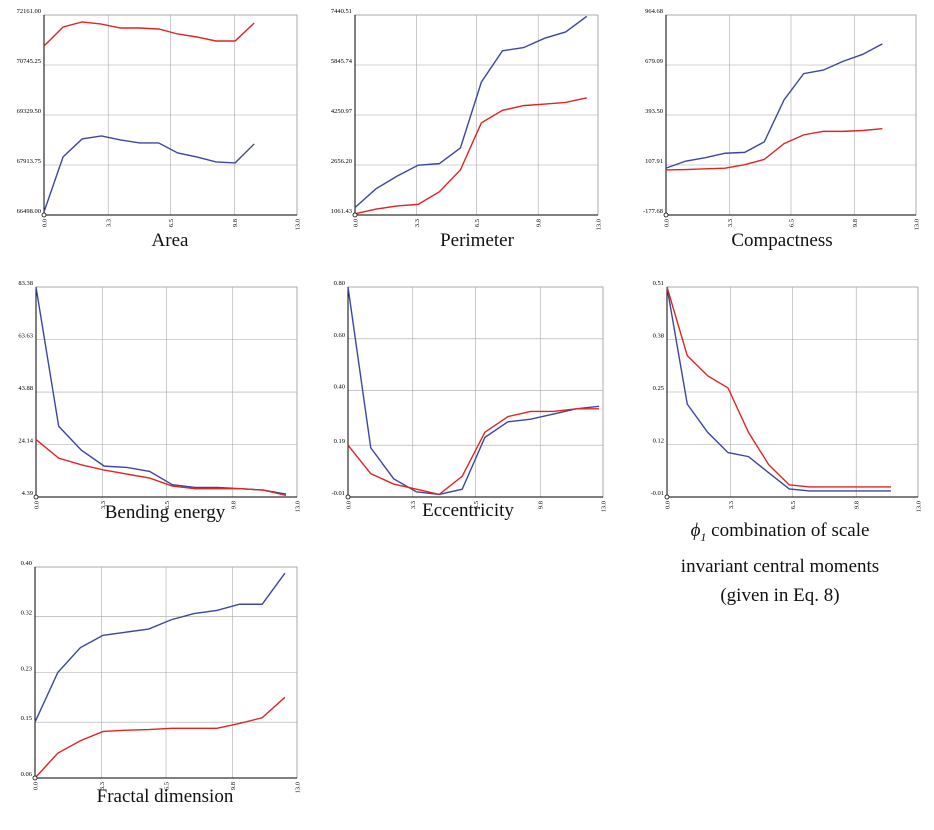 This screenshot has height=830, width=934. Describe the element at coordinates (658, 283) in the screenshot. I see `y-tick-label: 0.51` at that location.